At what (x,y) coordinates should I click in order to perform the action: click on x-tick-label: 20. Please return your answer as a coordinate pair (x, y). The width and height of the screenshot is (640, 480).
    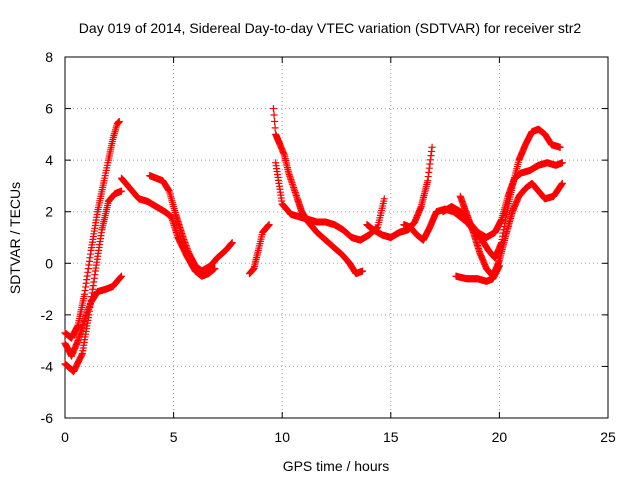
    Looking at the image, I should click on (500, 437).